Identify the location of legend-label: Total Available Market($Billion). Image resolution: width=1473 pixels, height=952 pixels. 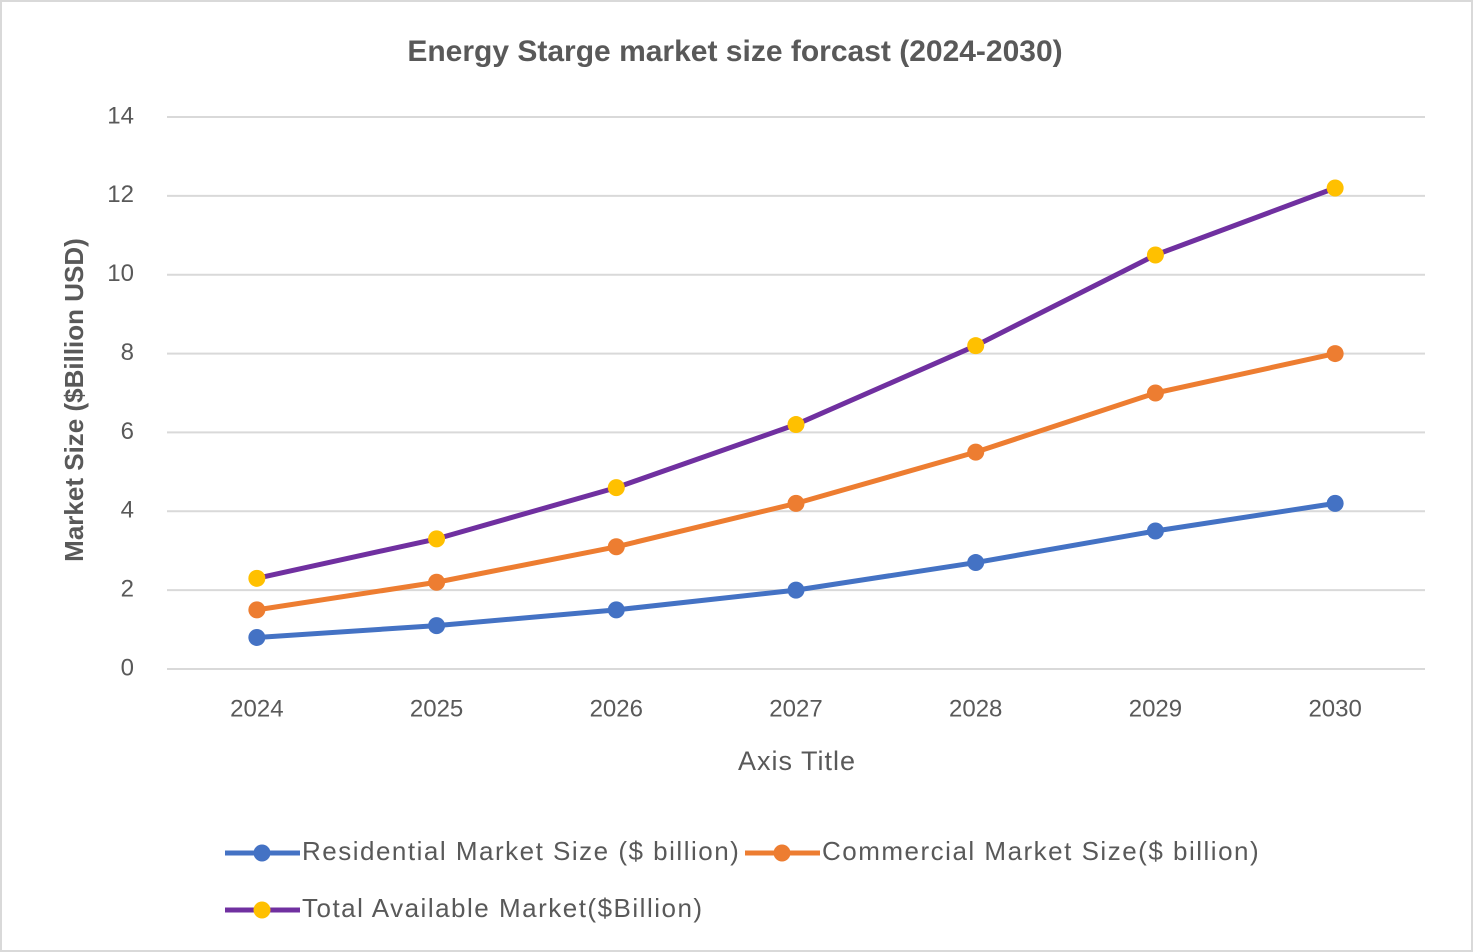
(503, 908).